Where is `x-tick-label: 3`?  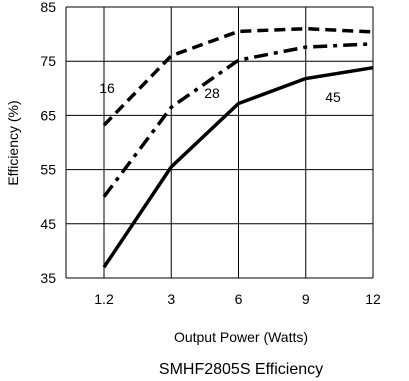 x-tick-label: 3 is located at coordinates (171, 299).